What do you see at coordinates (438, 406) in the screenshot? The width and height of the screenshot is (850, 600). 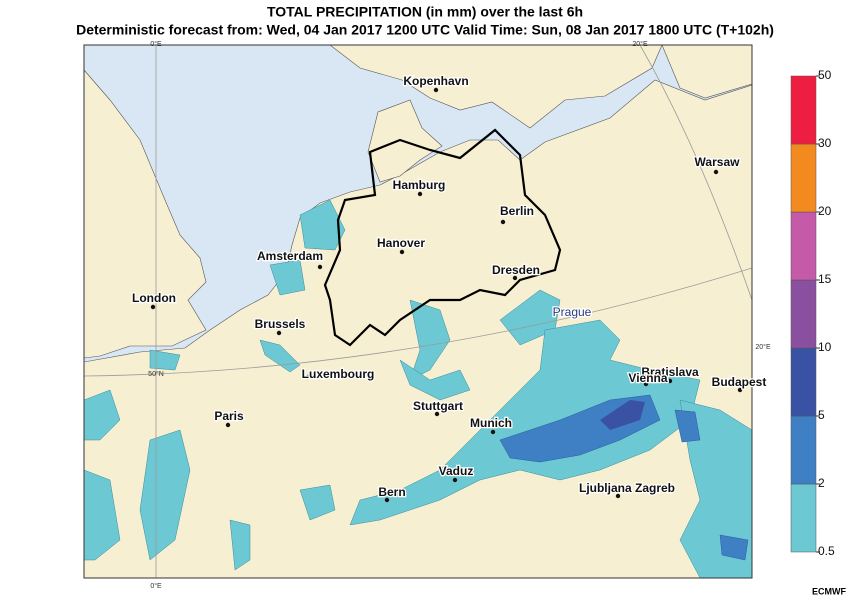 I see `city-label: Stuttgart` at bounding box center [438, 406].